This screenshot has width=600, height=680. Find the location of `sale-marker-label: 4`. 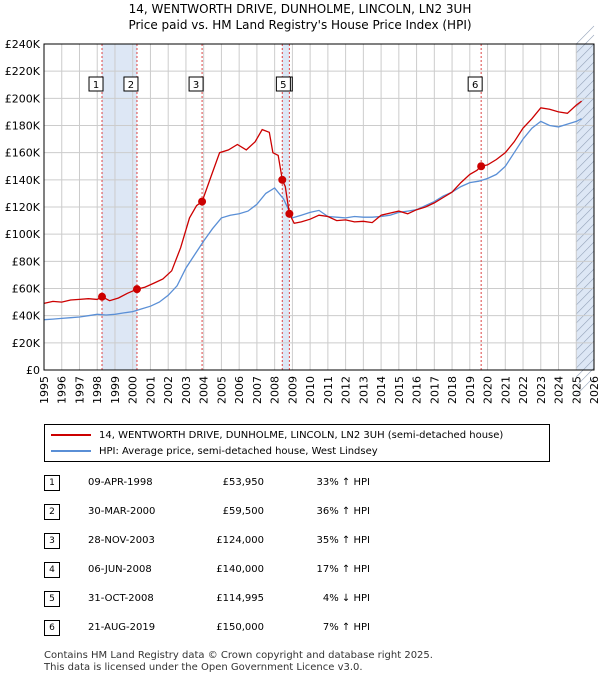

sale-marker-label: 4 is located at coordinates (52, 570).